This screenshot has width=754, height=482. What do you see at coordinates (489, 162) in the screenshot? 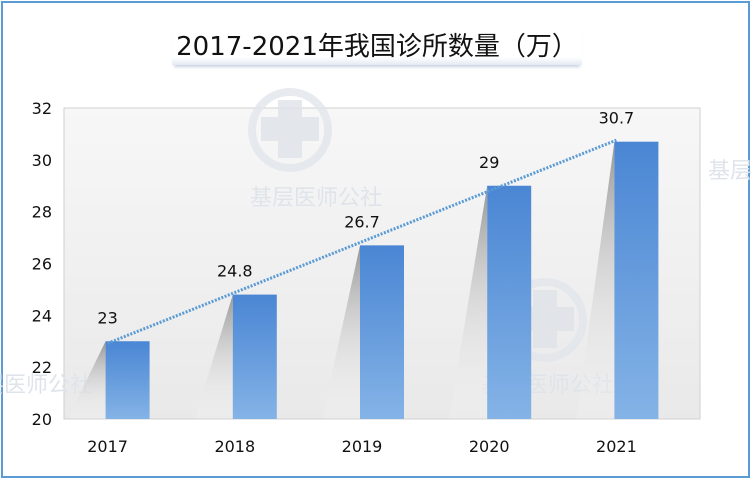
I see `data-label: 29` at bounding box center [489, 162].